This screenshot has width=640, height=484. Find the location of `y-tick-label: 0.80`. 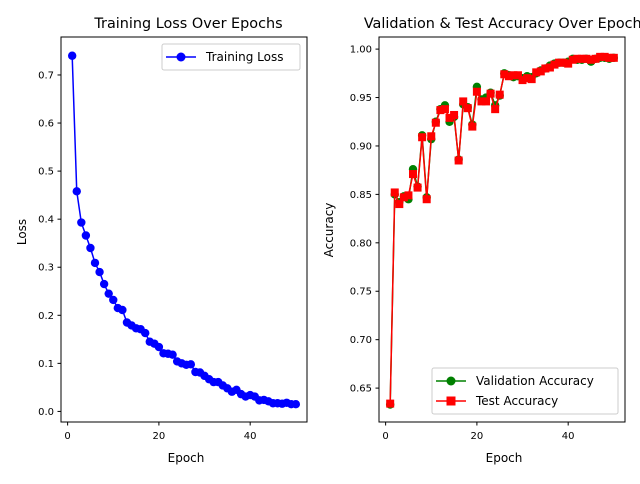

y-tick-label: 0.80 is located at coordinates (361, 243).